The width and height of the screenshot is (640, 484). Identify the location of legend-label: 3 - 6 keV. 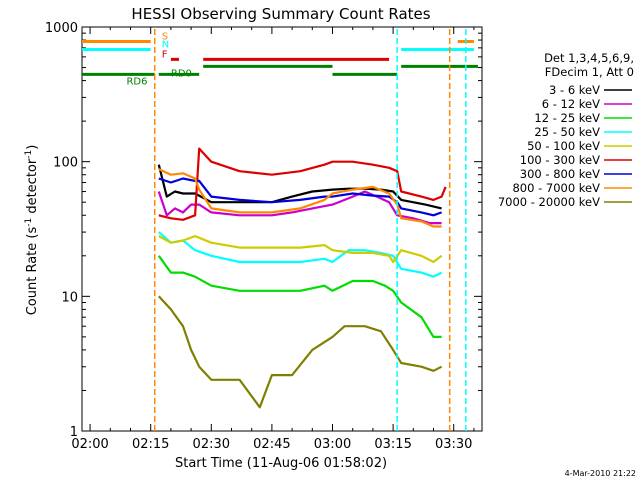
(574, 90).